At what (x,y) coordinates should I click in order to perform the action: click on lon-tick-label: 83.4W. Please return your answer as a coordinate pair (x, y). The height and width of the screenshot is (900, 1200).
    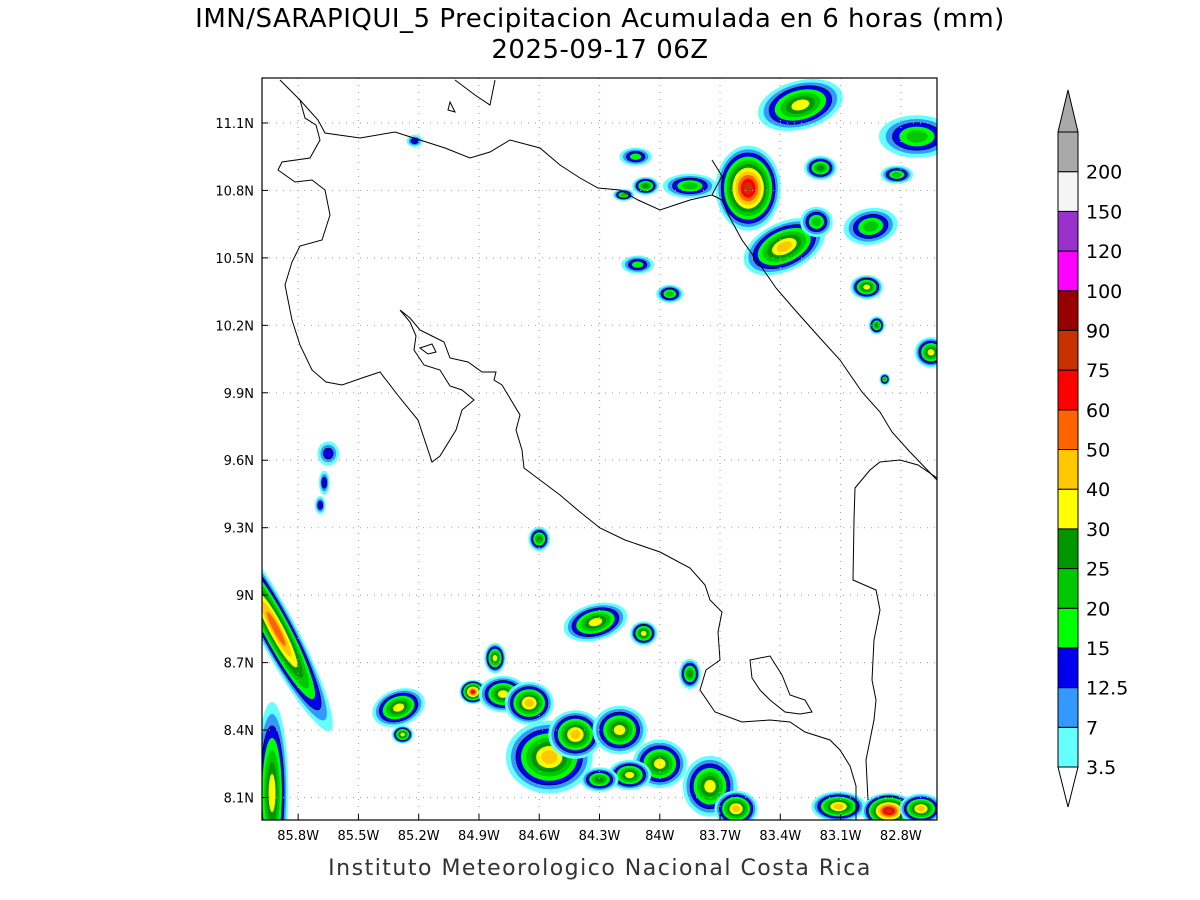
    Looking at the image, I should click on (780, 836).